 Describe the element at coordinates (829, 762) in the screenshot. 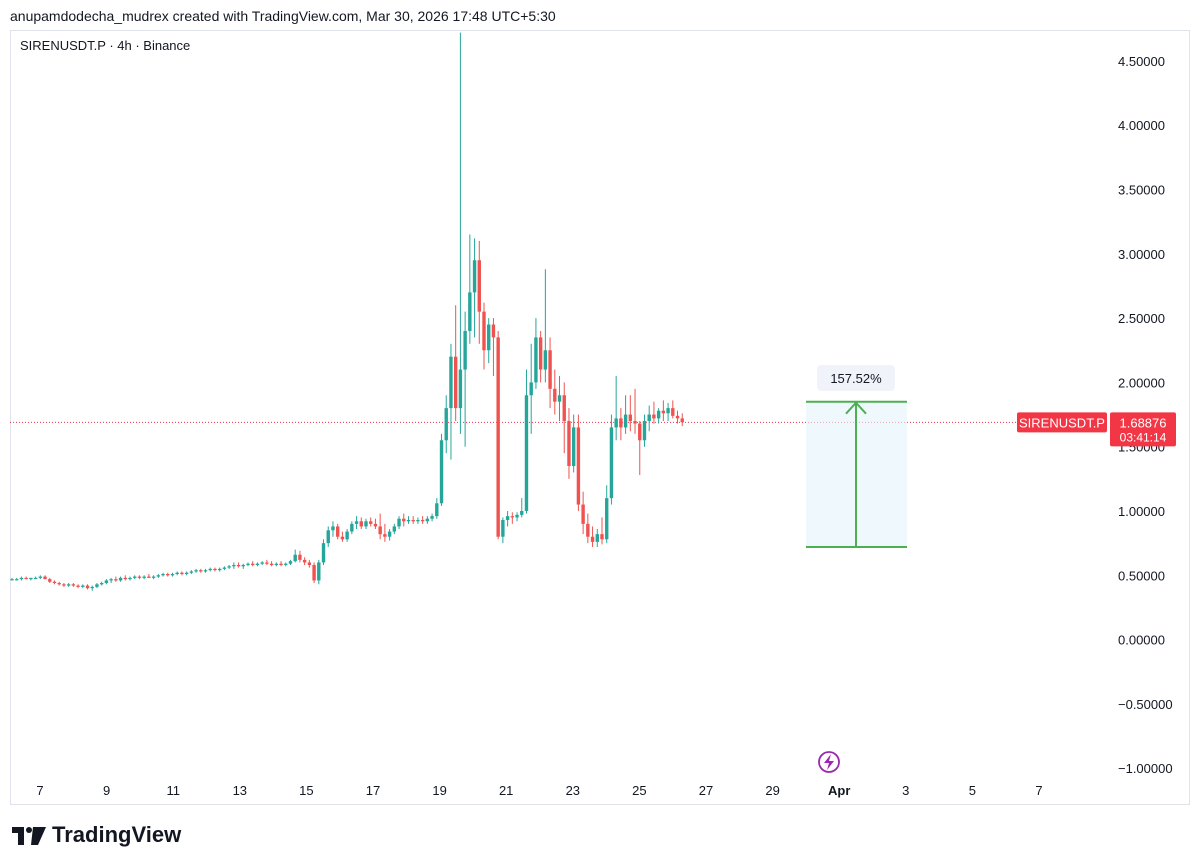

I see `lightning-icon` at that location.